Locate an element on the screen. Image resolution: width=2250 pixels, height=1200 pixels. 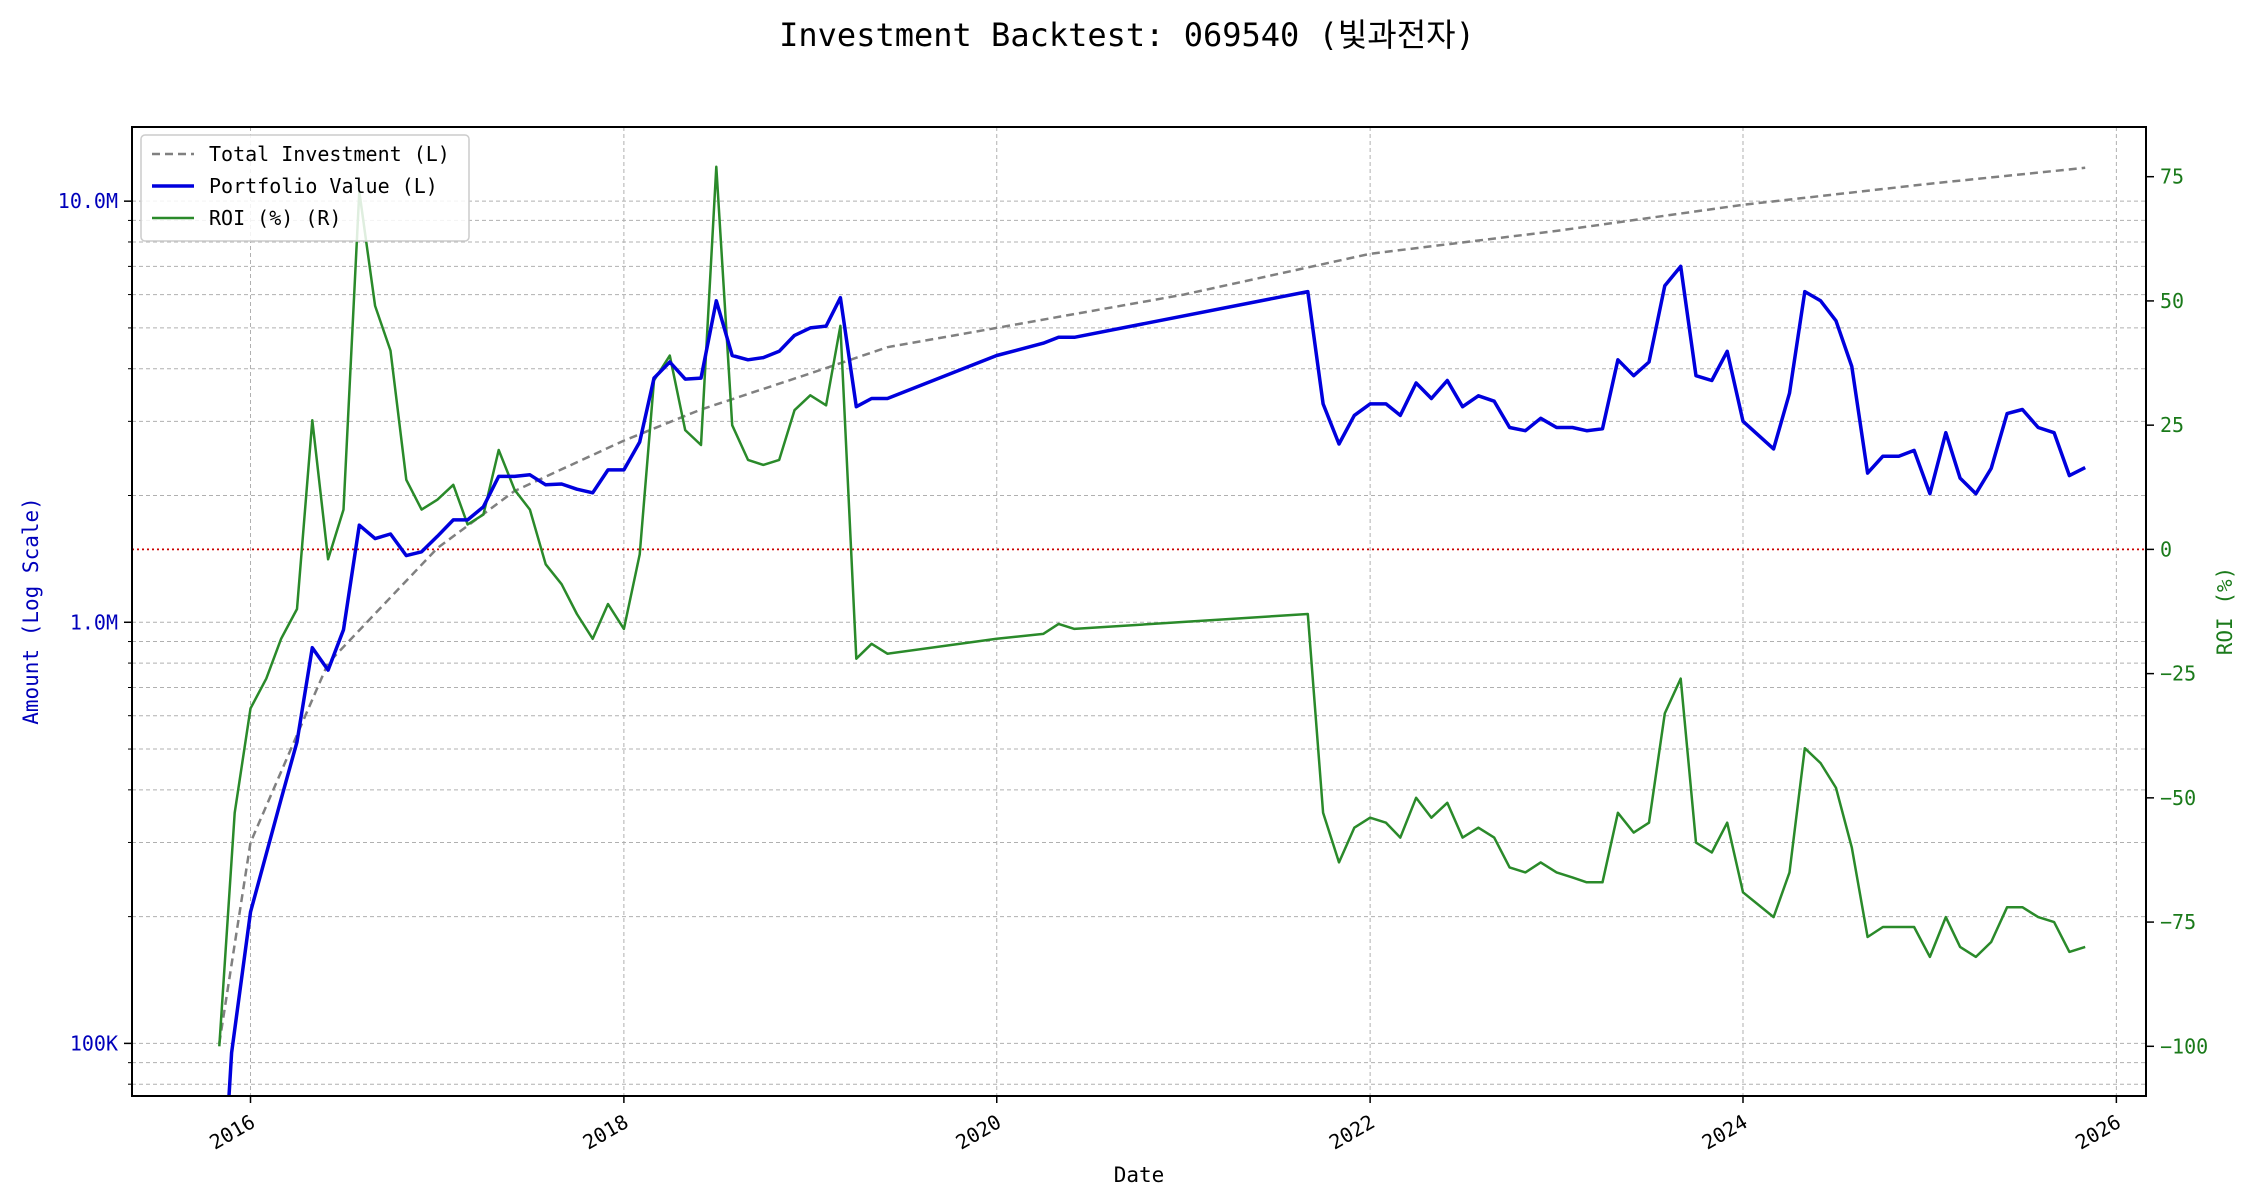
right-y-axis: 75 50 25 0 −25 −50 −75 −100 is located at coordinates (2177, 611).